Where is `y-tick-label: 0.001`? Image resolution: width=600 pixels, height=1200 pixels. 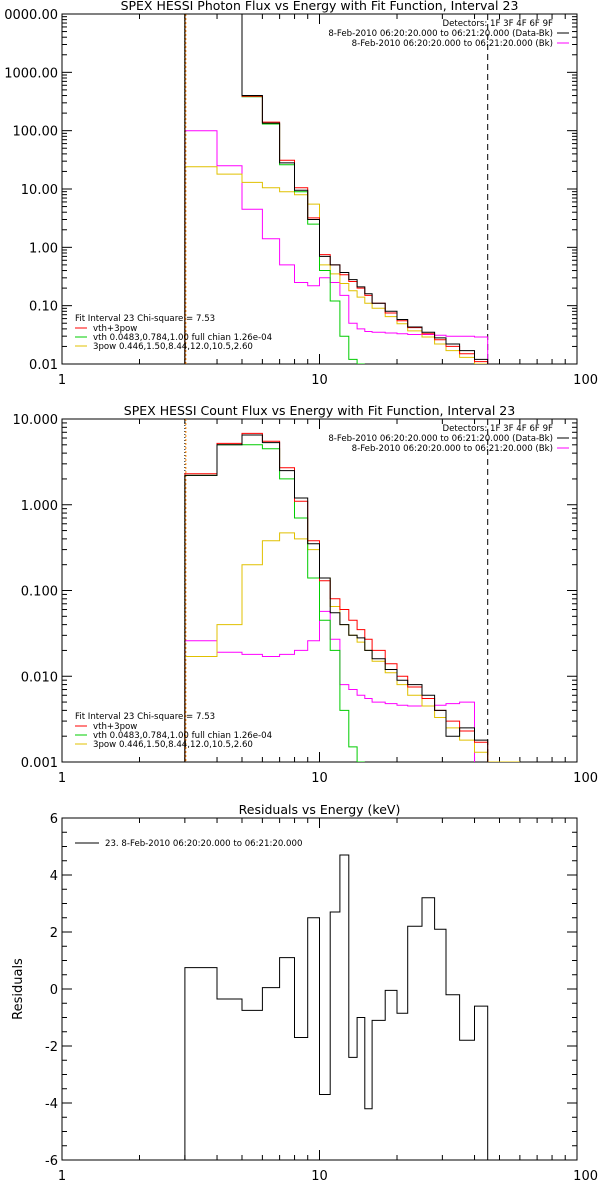
y-tick-label: 0.001 is located at coordinates (39, 763).